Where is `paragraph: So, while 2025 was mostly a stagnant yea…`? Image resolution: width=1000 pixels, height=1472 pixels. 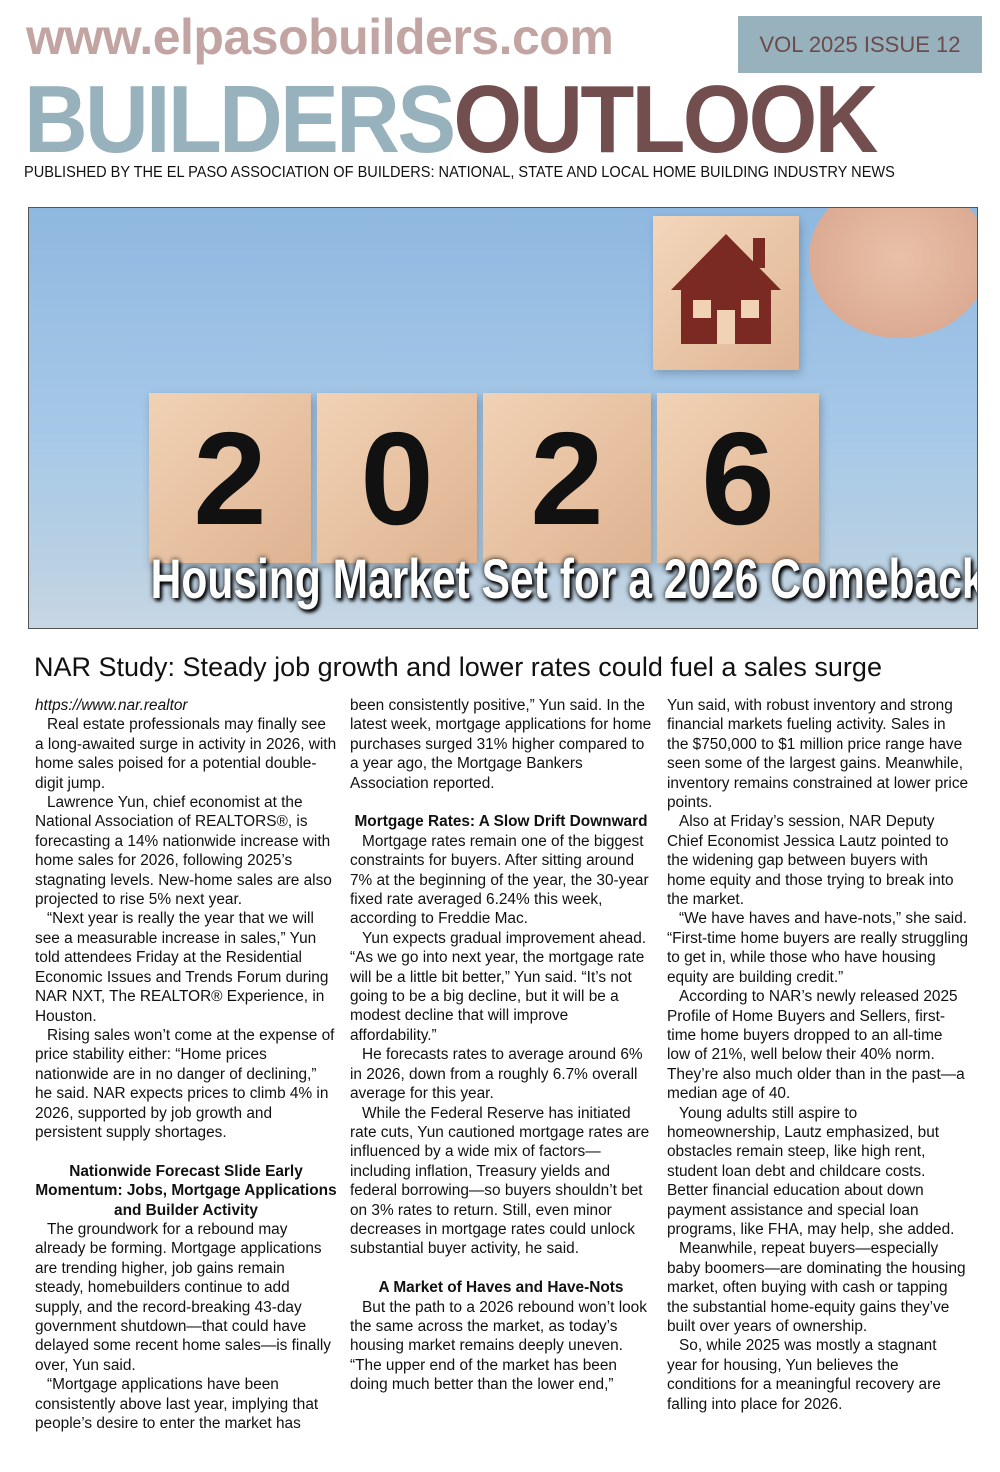 paragraph: So, while 2025 was mostly a stagnant yea… is located at coordinates (804, 1375).